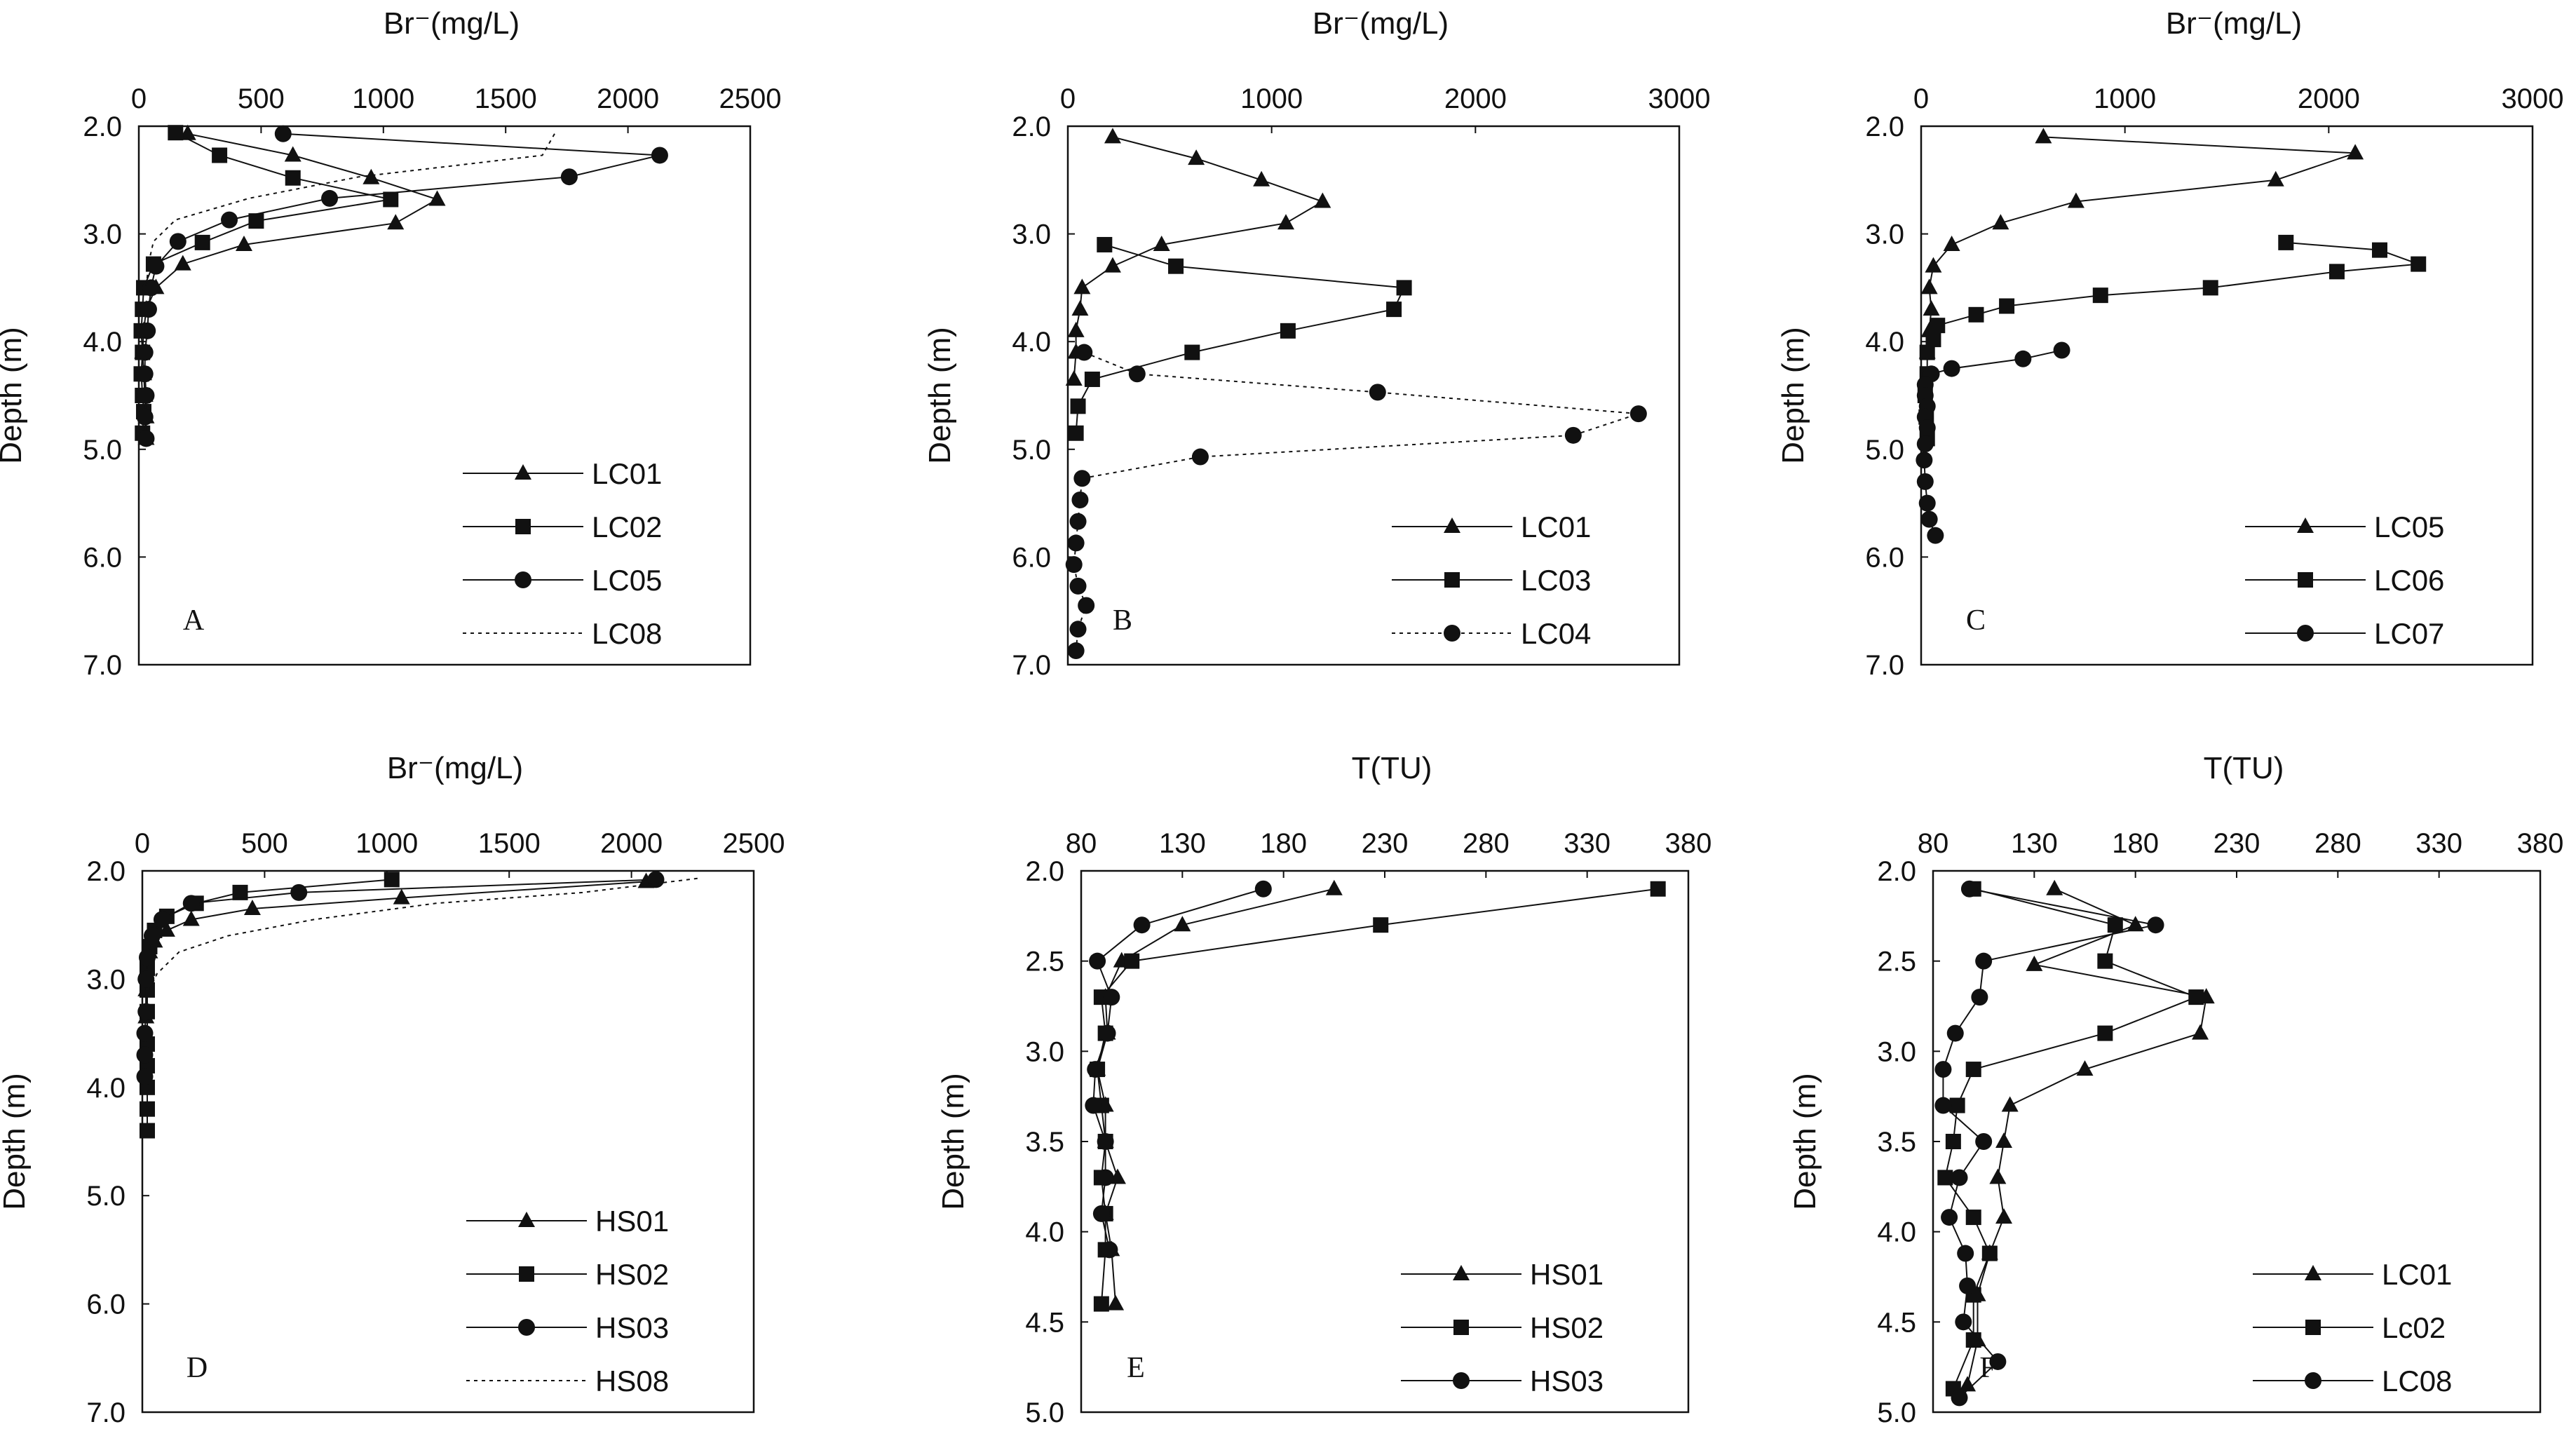  What do you see at coordinates (448, 1141) in the screenshot?
I see `plot-frame` at bounding box center [448, 1141].